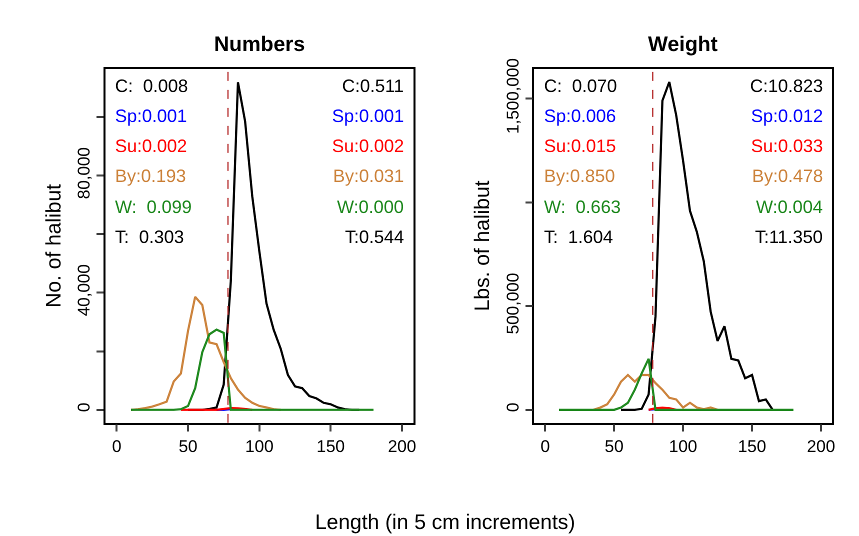  Describe the element at coordinates (54, 246) in the screenshot. I see `y-axis-title: No. of halibut` at that location.